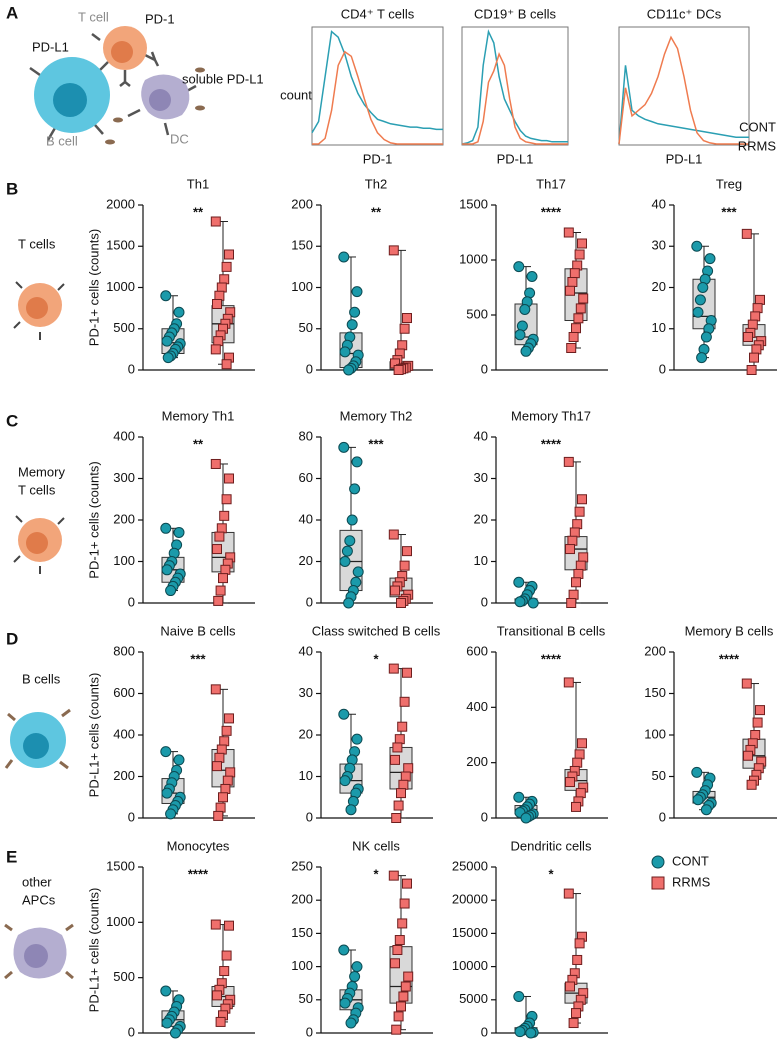  Describe the element at coordinates (551, 630) in the screenshot. I see `chart-title: Transitional B cells` at that location.